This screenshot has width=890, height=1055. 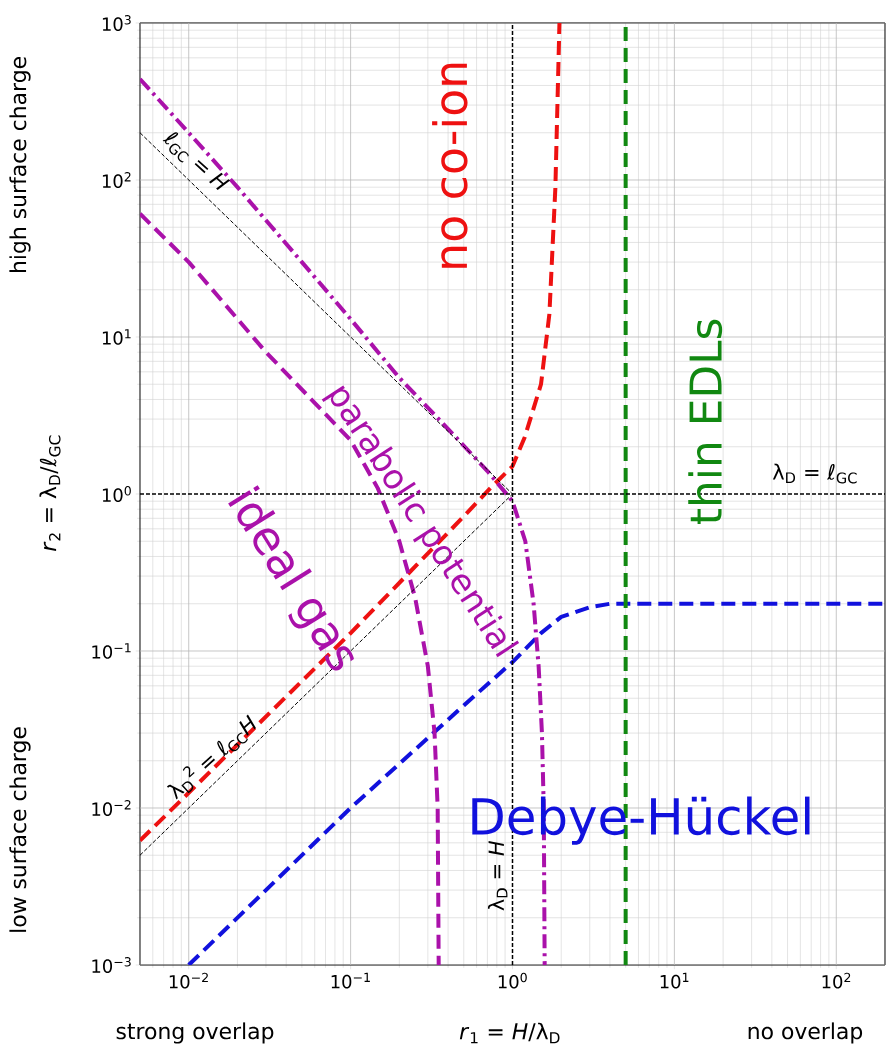 What do you see at coordinates (111, 808) in the screenshot?
I see `y-tick-label: 10$^{−2}$` at bounding box center [111, 808].